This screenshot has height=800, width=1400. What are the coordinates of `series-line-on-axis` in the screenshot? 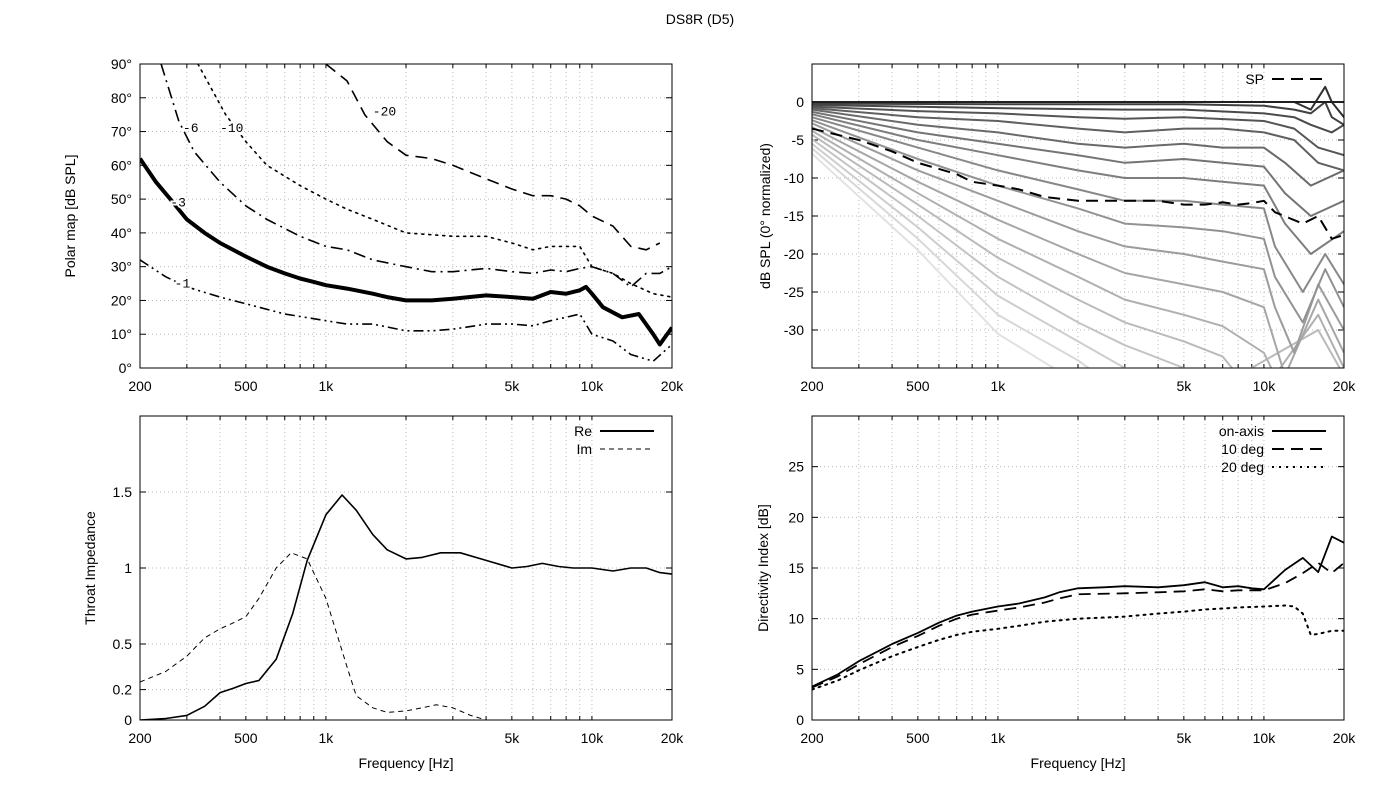 It's located at (1078, 611).